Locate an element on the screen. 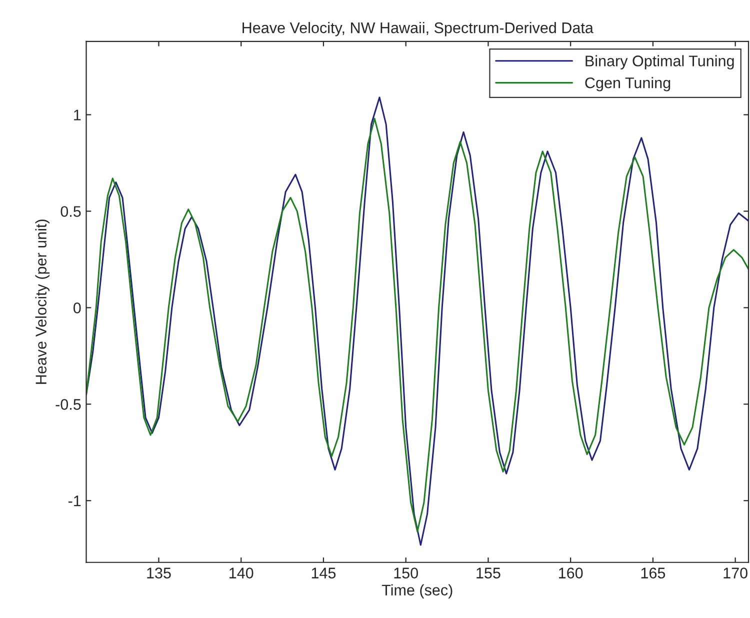 The image size is (750, 618). y-axis-title: Heave Velocity (per unit) is located at coordinates (42, 302).